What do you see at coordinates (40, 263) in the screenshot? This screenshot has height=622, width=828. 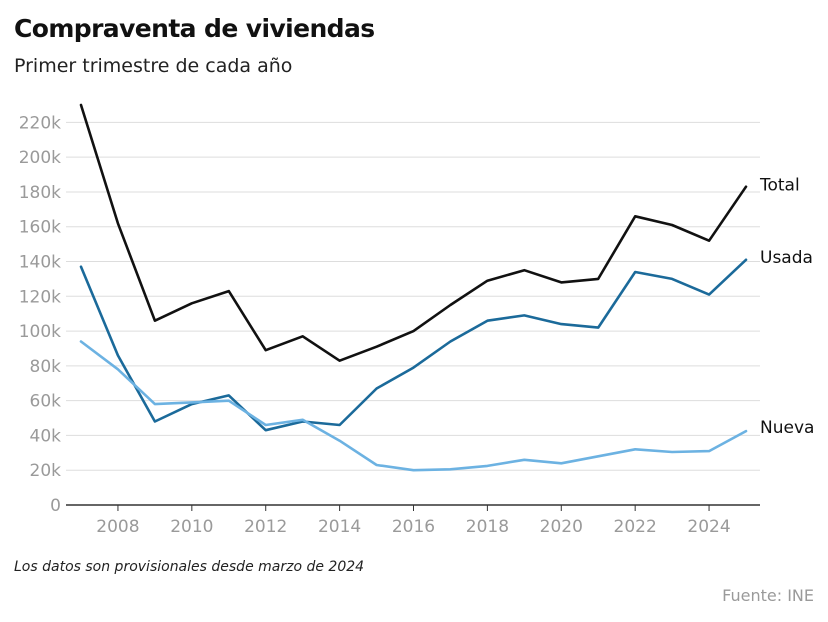 I see `y-tick-label: 140k` at bounding box center [40, 263].